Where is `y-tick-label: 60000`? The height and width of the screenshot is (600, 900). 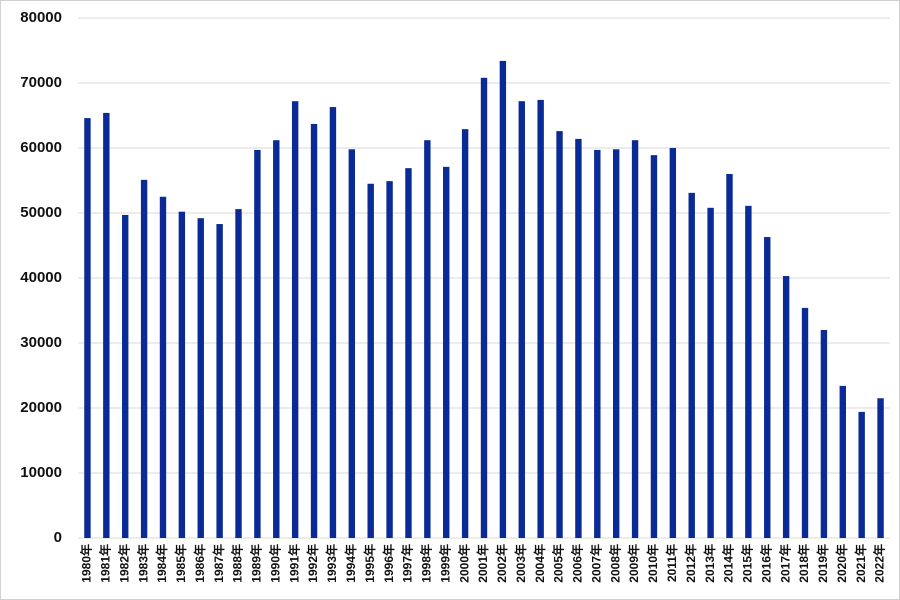 y-tick-label: 60000 is located at coordinates (41, 147).